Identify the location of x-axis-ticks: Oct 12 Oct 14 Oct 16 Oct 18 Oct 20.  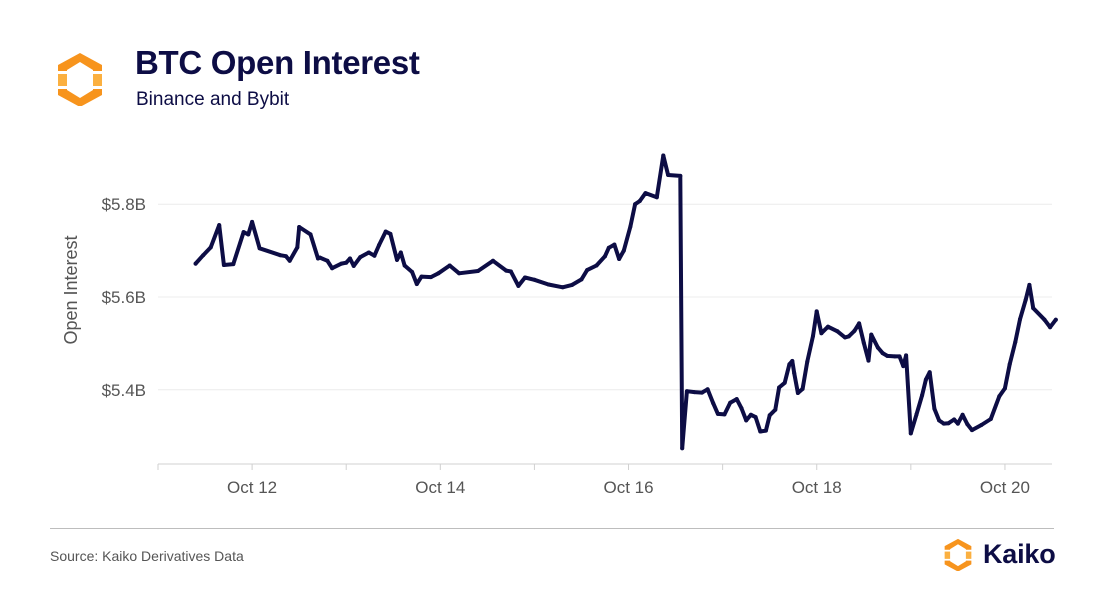
(593, 480).